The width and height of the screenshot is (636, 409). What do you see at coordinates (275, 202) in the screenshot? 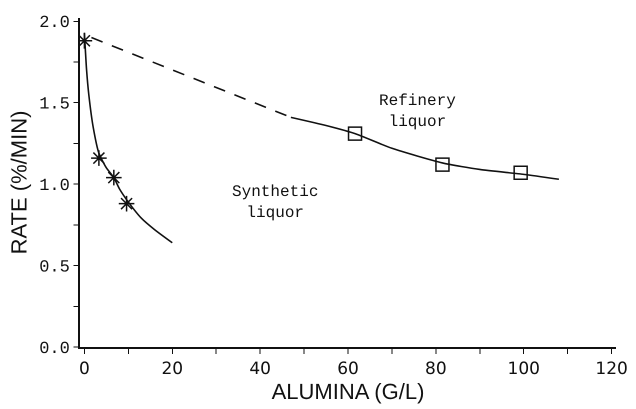
I see `annotation: Synthetic liquor` at bounding box center [275, 202].